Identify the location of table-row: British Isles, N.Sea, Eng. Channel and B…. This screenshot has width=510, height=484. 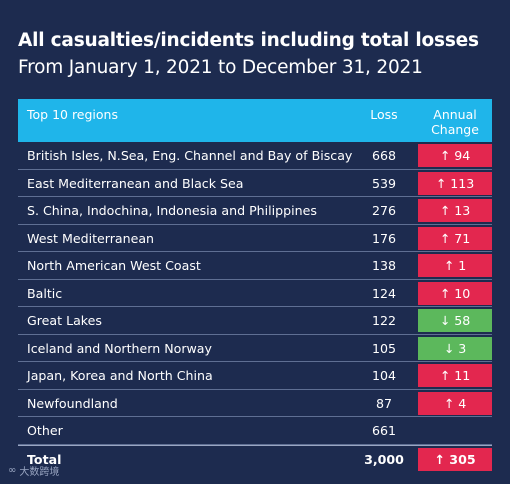
(255, 156).